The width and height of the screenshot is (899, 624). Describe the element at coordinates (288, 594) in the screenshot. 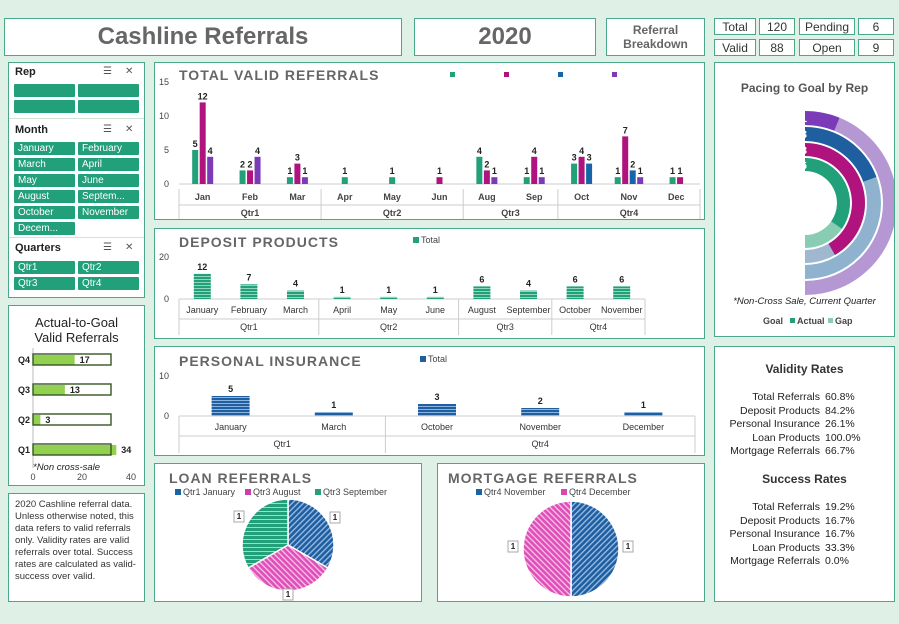

I see `slice-label: 1` at that location.